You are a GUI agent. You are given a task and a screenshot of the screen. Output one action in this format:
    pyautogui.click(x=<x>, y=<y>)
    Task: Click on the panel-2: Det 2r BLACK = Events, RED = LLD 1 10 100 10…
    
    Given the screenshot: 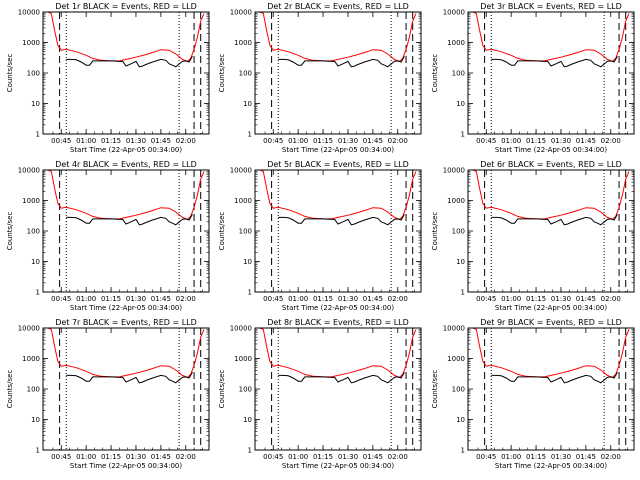 What is the action you would take?
    pyautogui.click(x=320, y=78)
    